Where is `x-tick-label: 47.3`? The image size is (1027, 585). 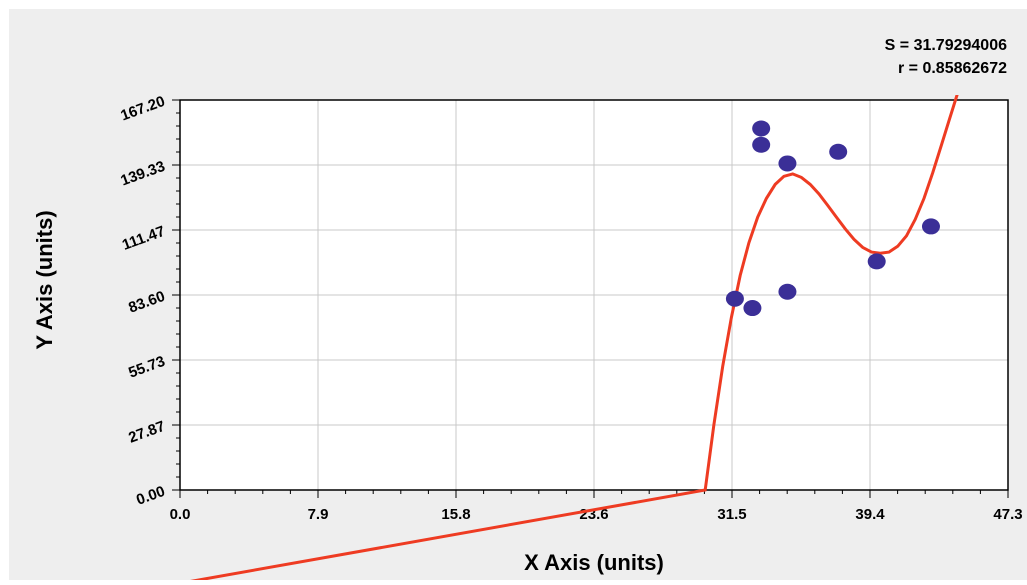
x-tick-label: 47.3 is located at coordinates (1007, 514).